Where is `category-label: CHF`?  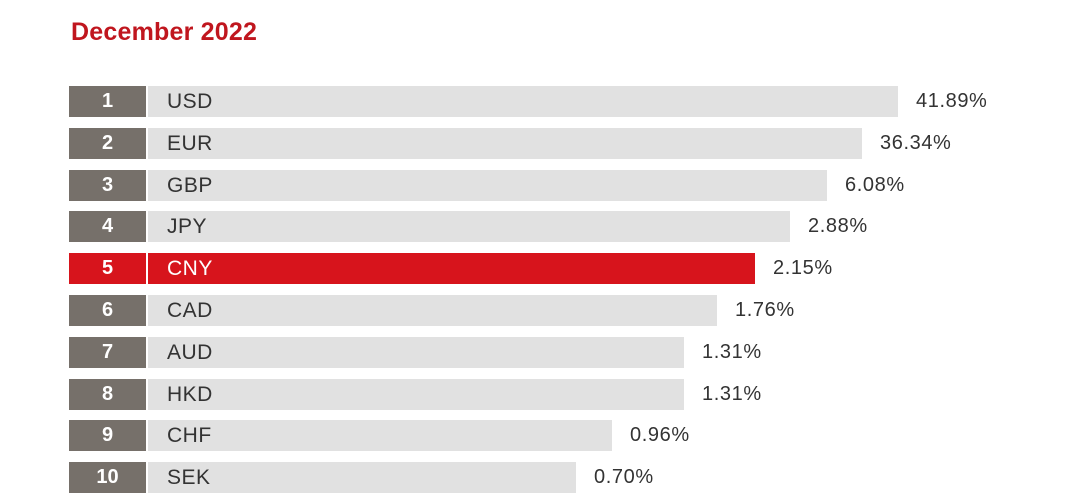
category-label: CHF is located at coordinates (189, 436).